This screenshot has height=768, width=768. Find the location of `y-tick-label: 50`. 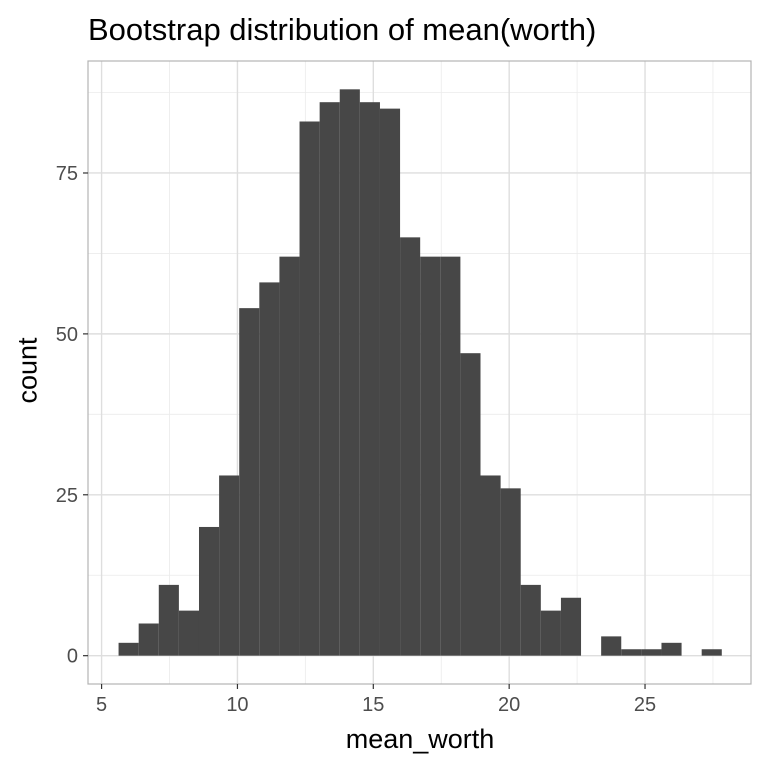

y-tick-label: 50 is located at coordinates (67, 335).